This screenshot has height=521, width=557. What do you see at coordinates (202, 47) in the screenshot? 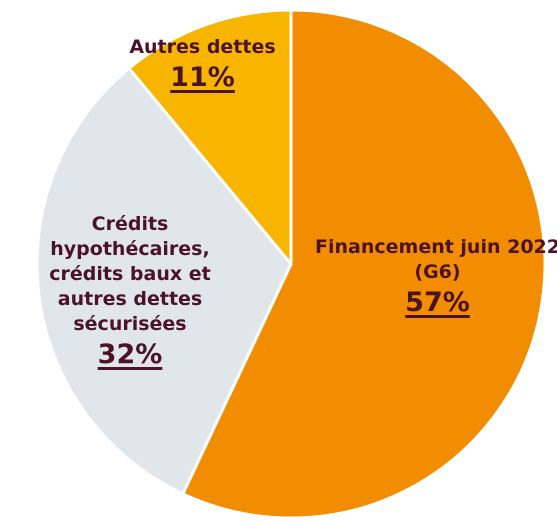
I see `category-label: Autres dettes` at bounding box center [202, 47].